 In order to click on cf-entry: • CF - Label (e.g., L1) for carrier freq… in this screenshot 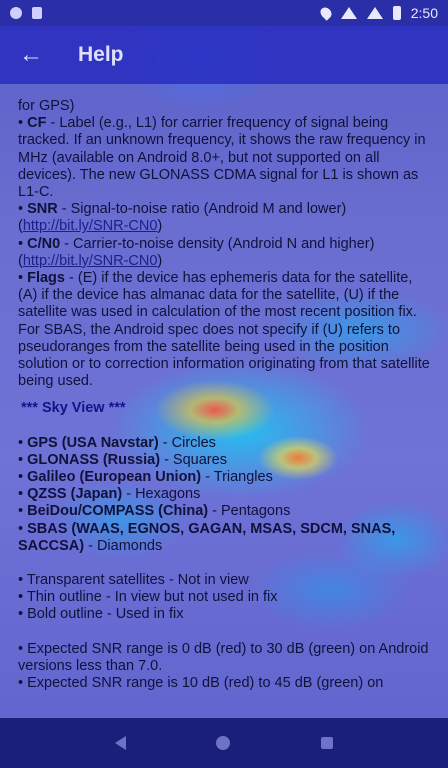, I will do `click(225, 158)`.